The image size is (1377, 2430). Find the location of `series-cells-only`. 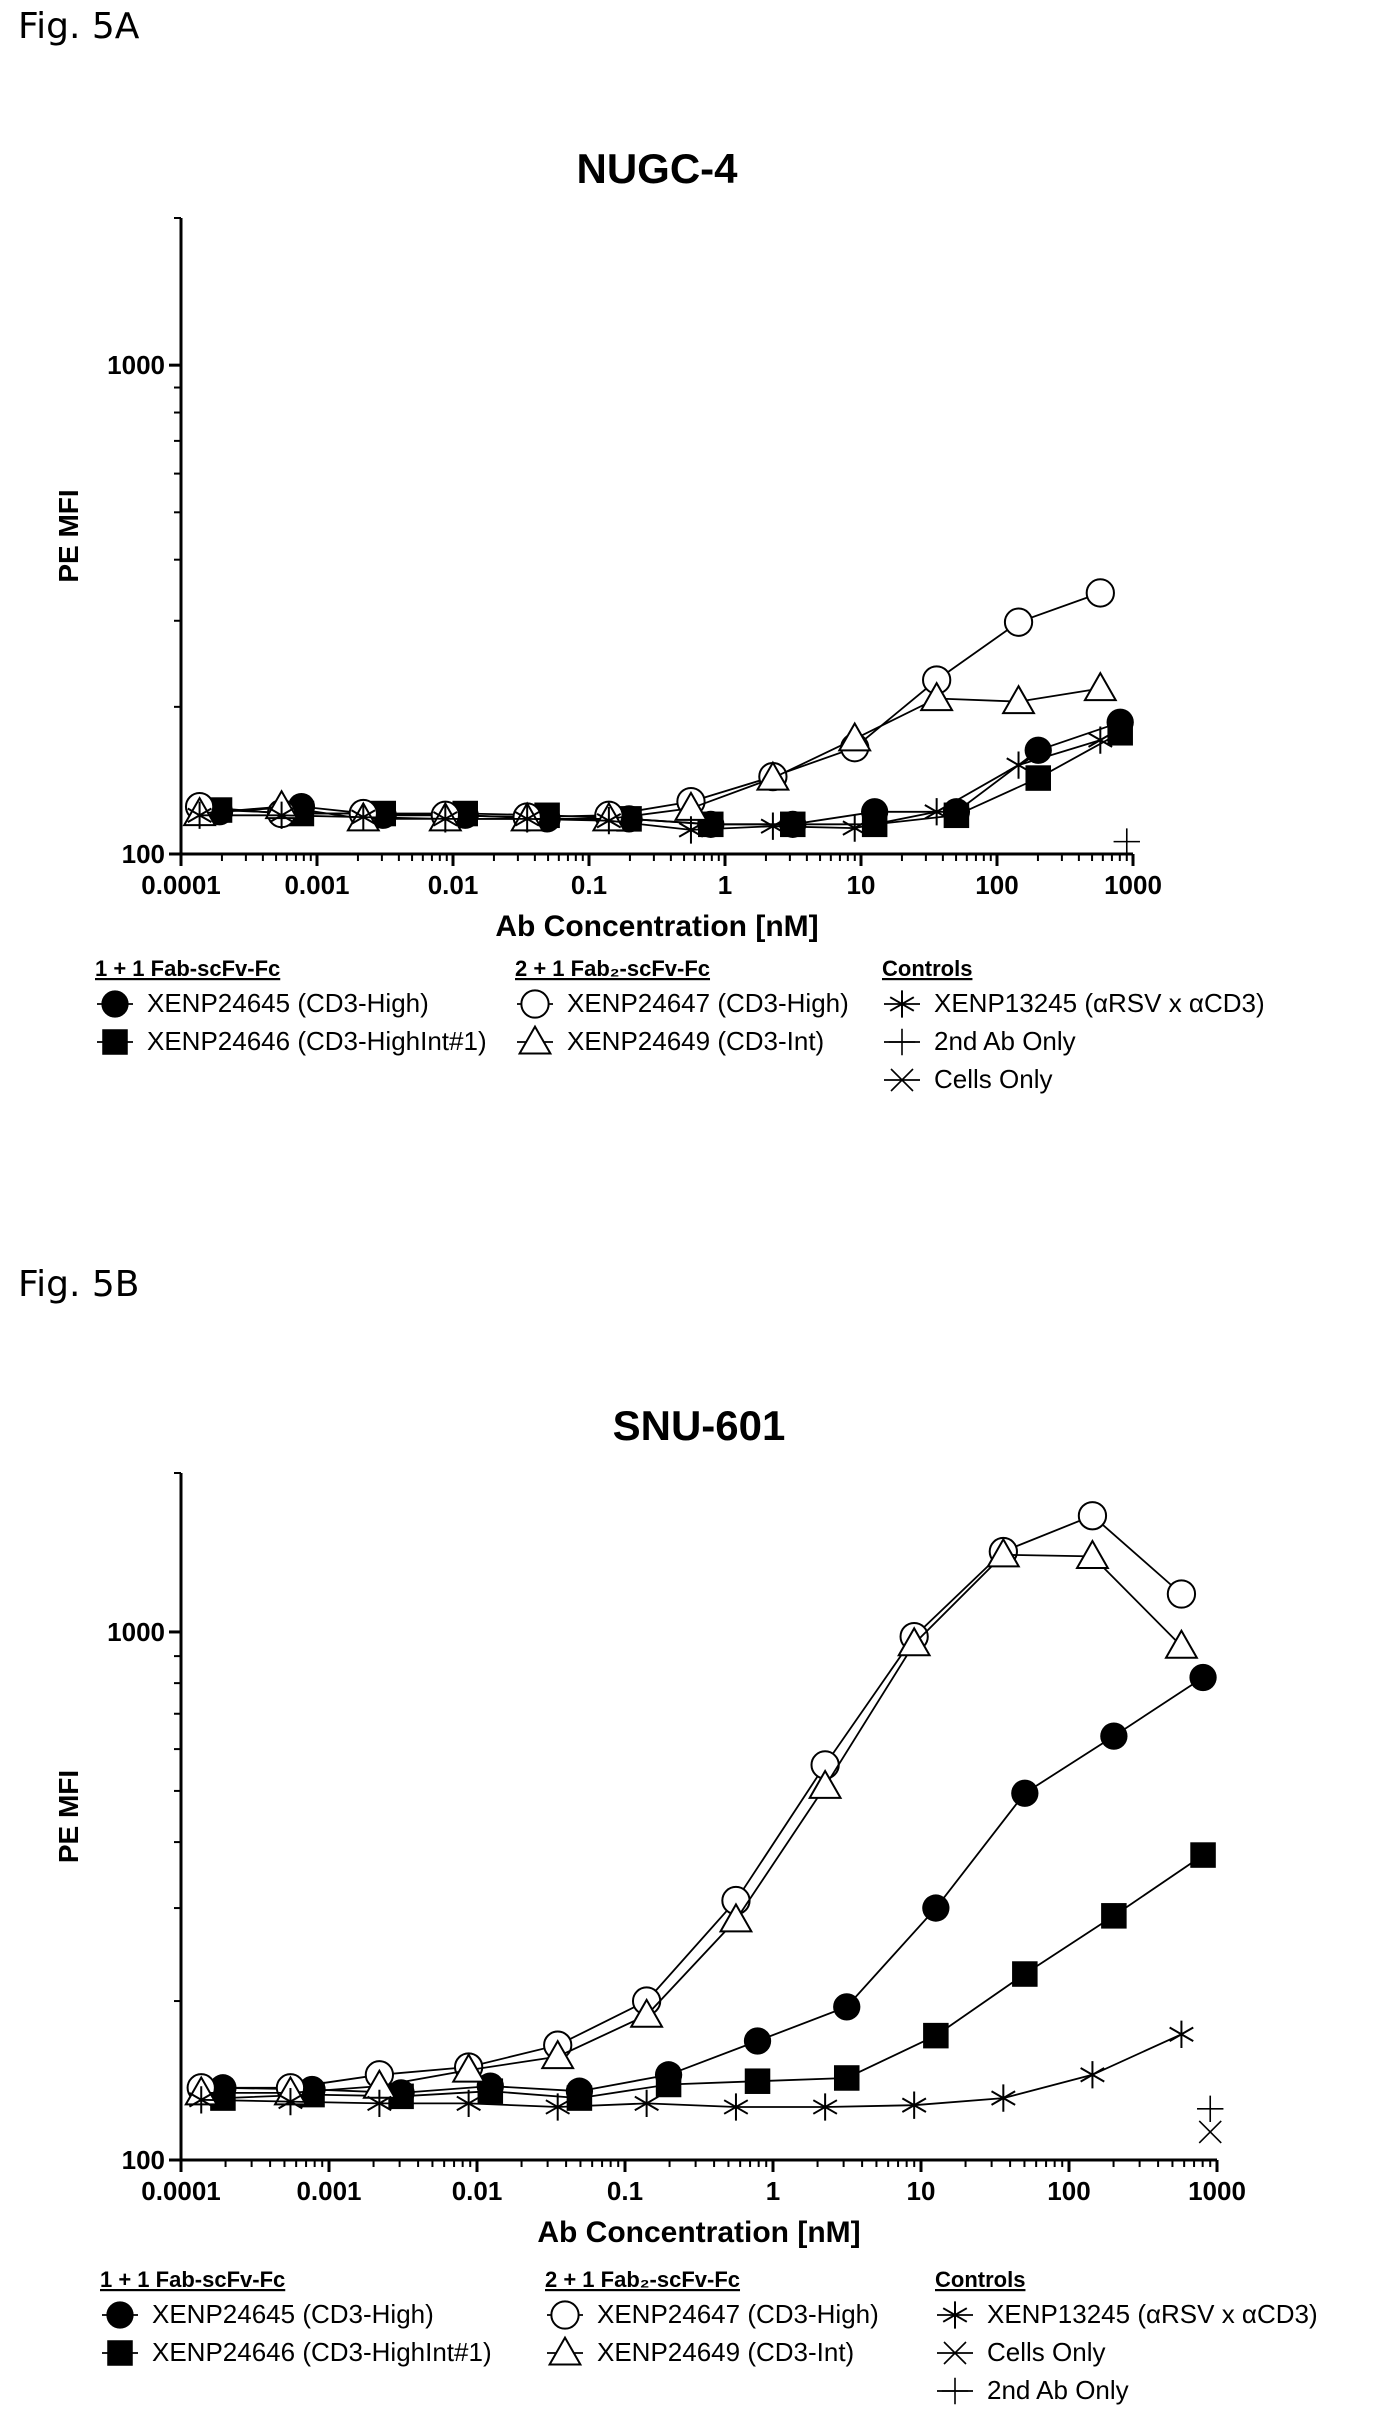

series-cells-only is located at coordinates (1210, 2132).